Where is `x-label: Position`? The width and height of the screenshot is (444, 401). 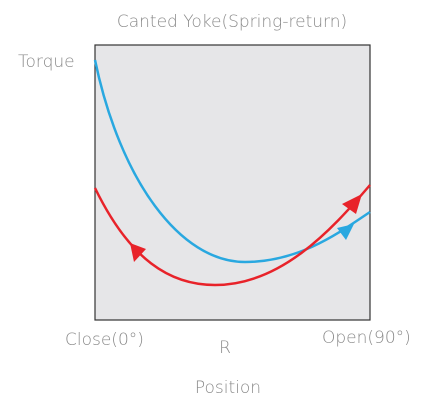 x-label: Position is located at coordinates (228, 388).